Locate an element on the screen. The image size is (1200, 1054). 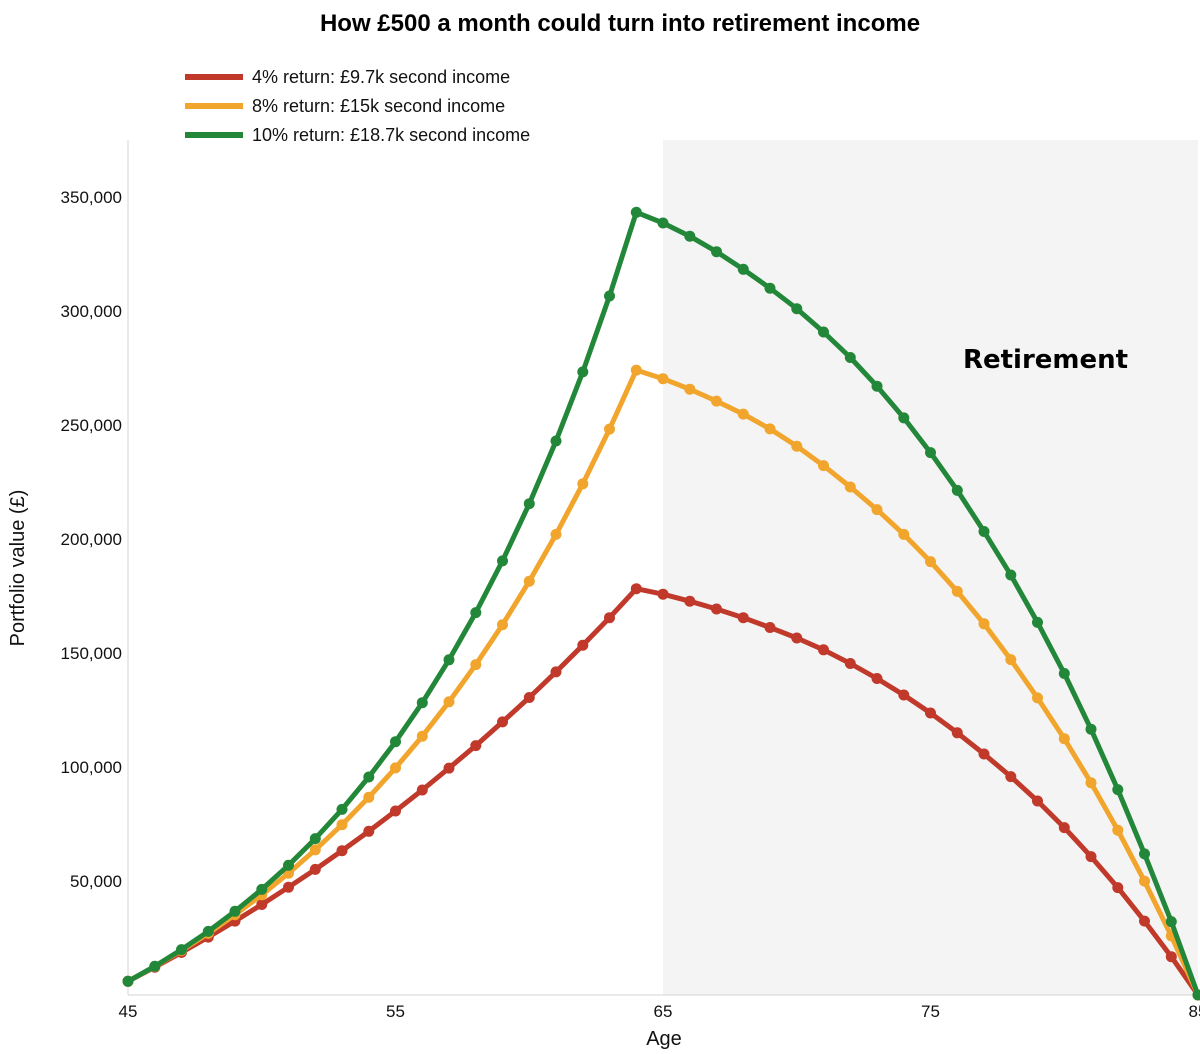
legend-label: 4% return: £9.7k second income is located at coordinates (381, 77).